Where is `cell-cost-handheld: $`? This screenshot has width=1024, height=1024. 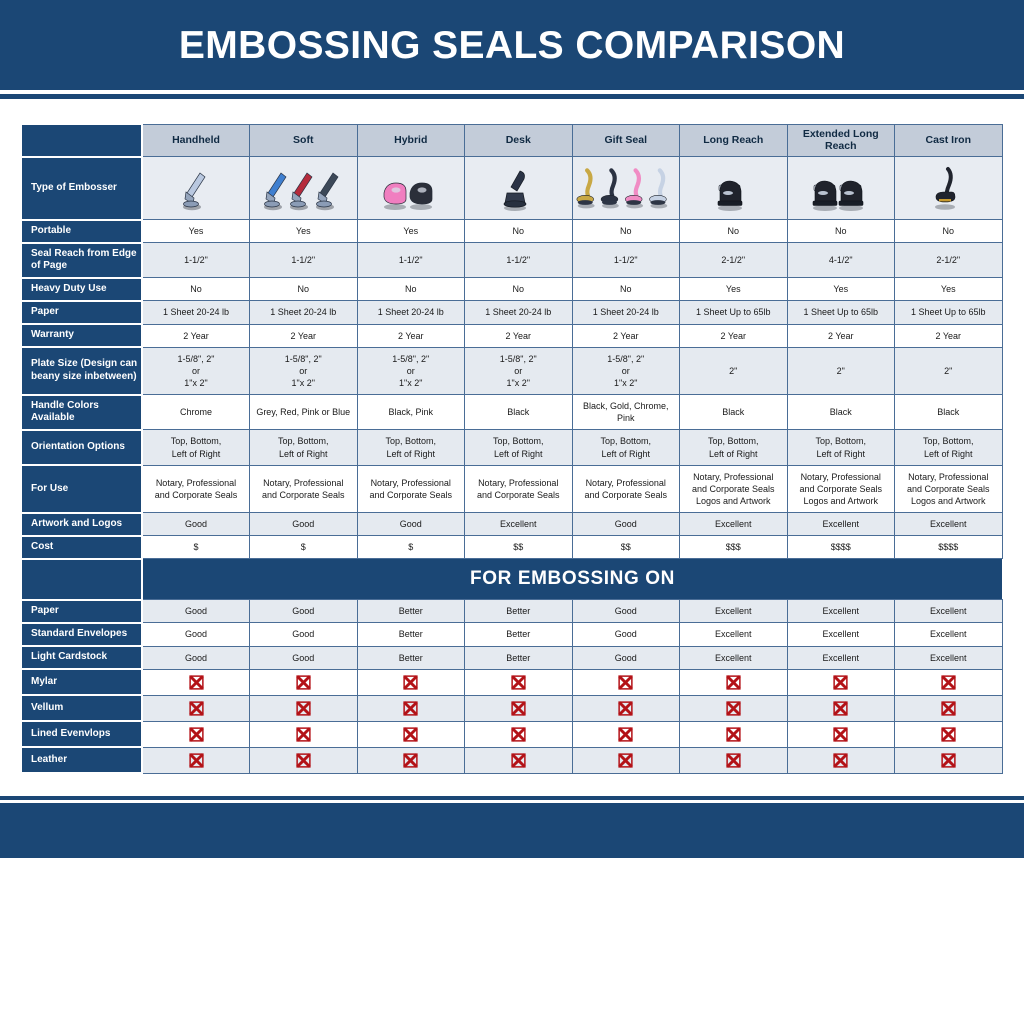 cell-cost-handheld: $ is located at coordinates (195, 547).